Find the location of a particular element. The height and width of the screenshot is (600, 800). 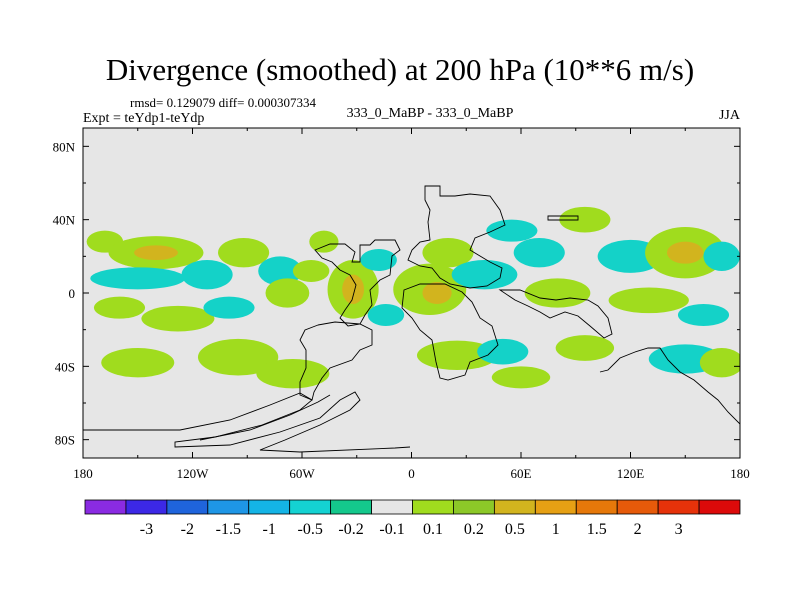

coastline-north-america is located at coordinates (357, 283).